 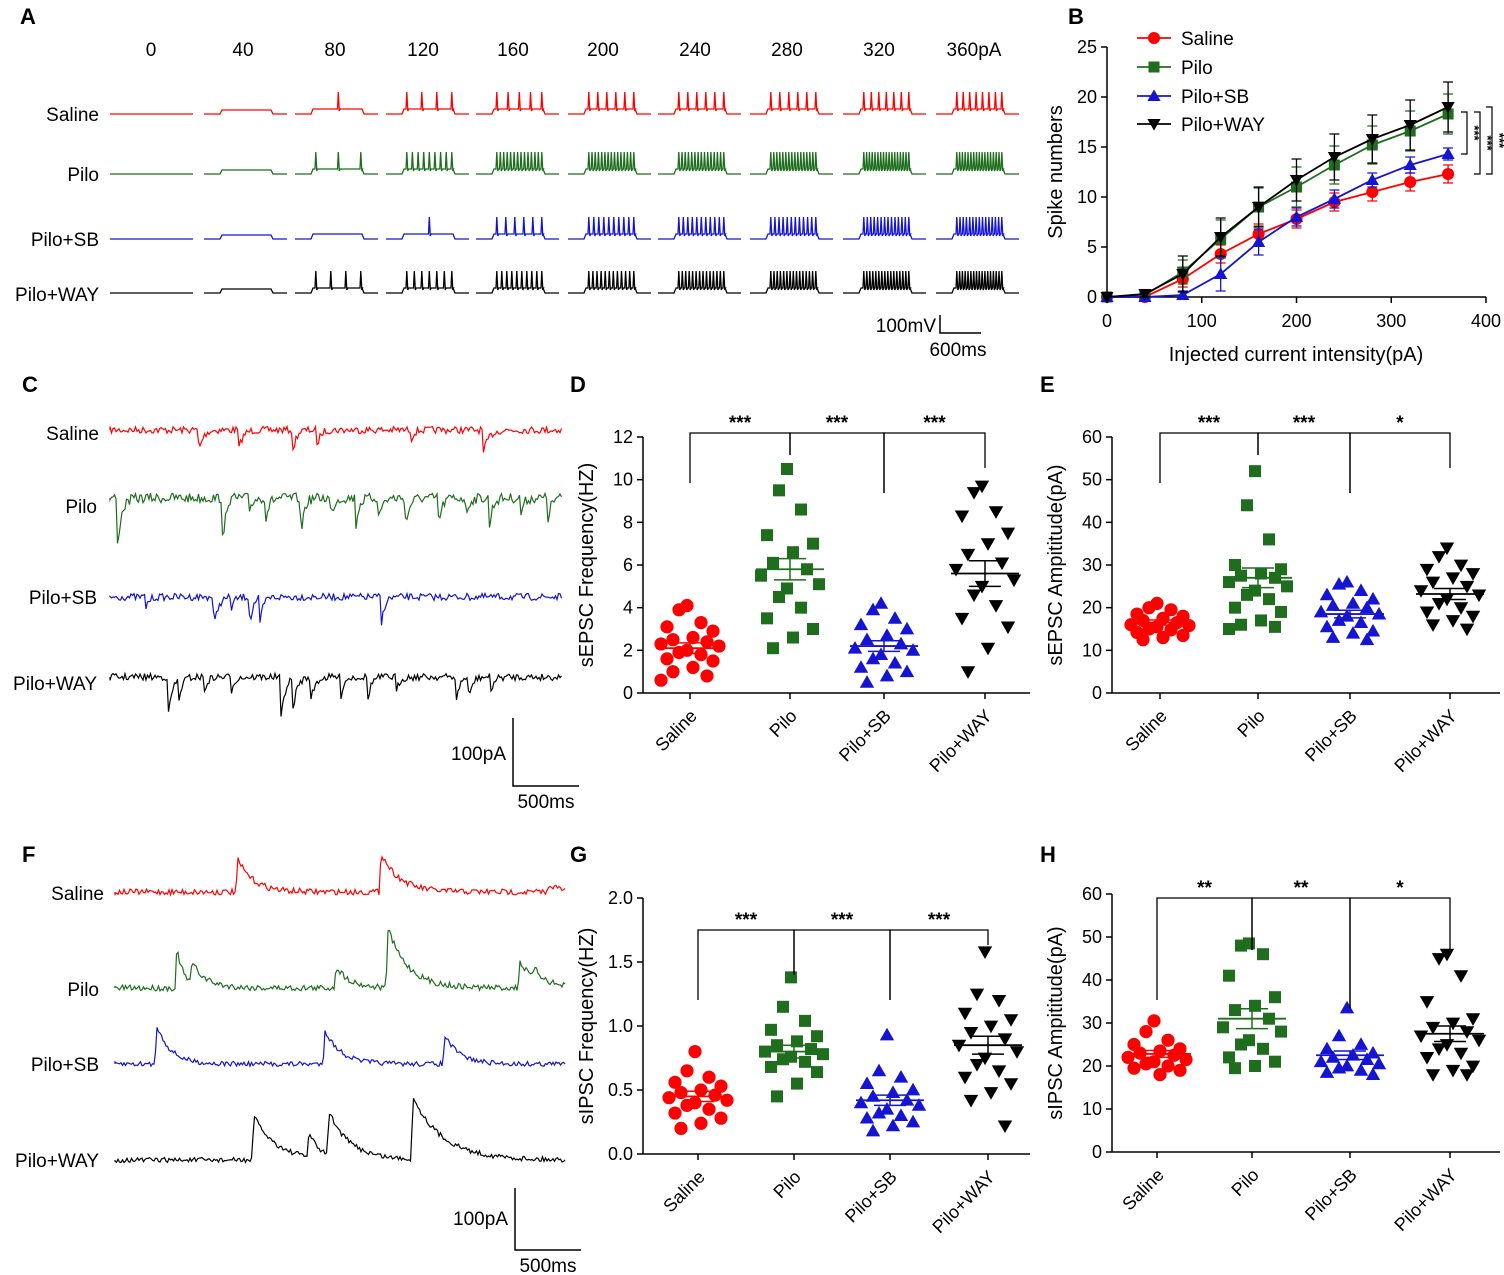 I want to click on sepsc-trace-pilo-sb, so click(x=336, y=608).